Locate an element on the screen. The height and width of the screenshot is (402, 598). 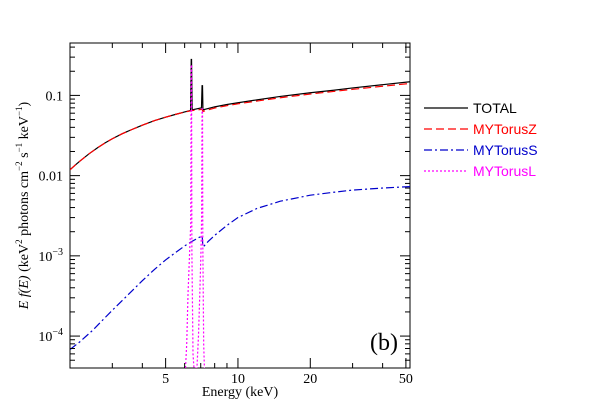
y-tick-label: 10⁻⁴ is located at coordinates (50, 336).